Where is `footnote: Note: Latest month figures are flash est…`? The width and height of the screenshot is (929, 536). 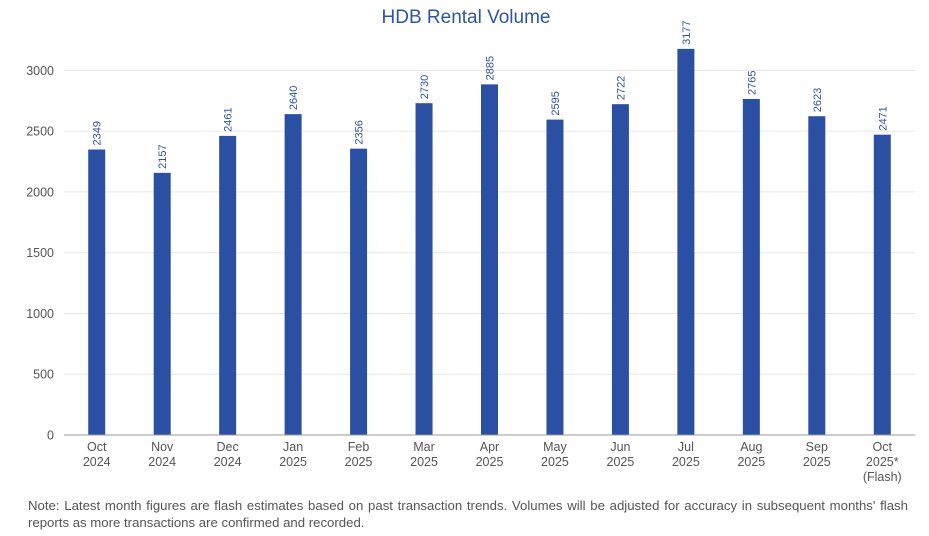 footnote: Note: Latest month figures are flash est… is located at coordinates (468, 514).